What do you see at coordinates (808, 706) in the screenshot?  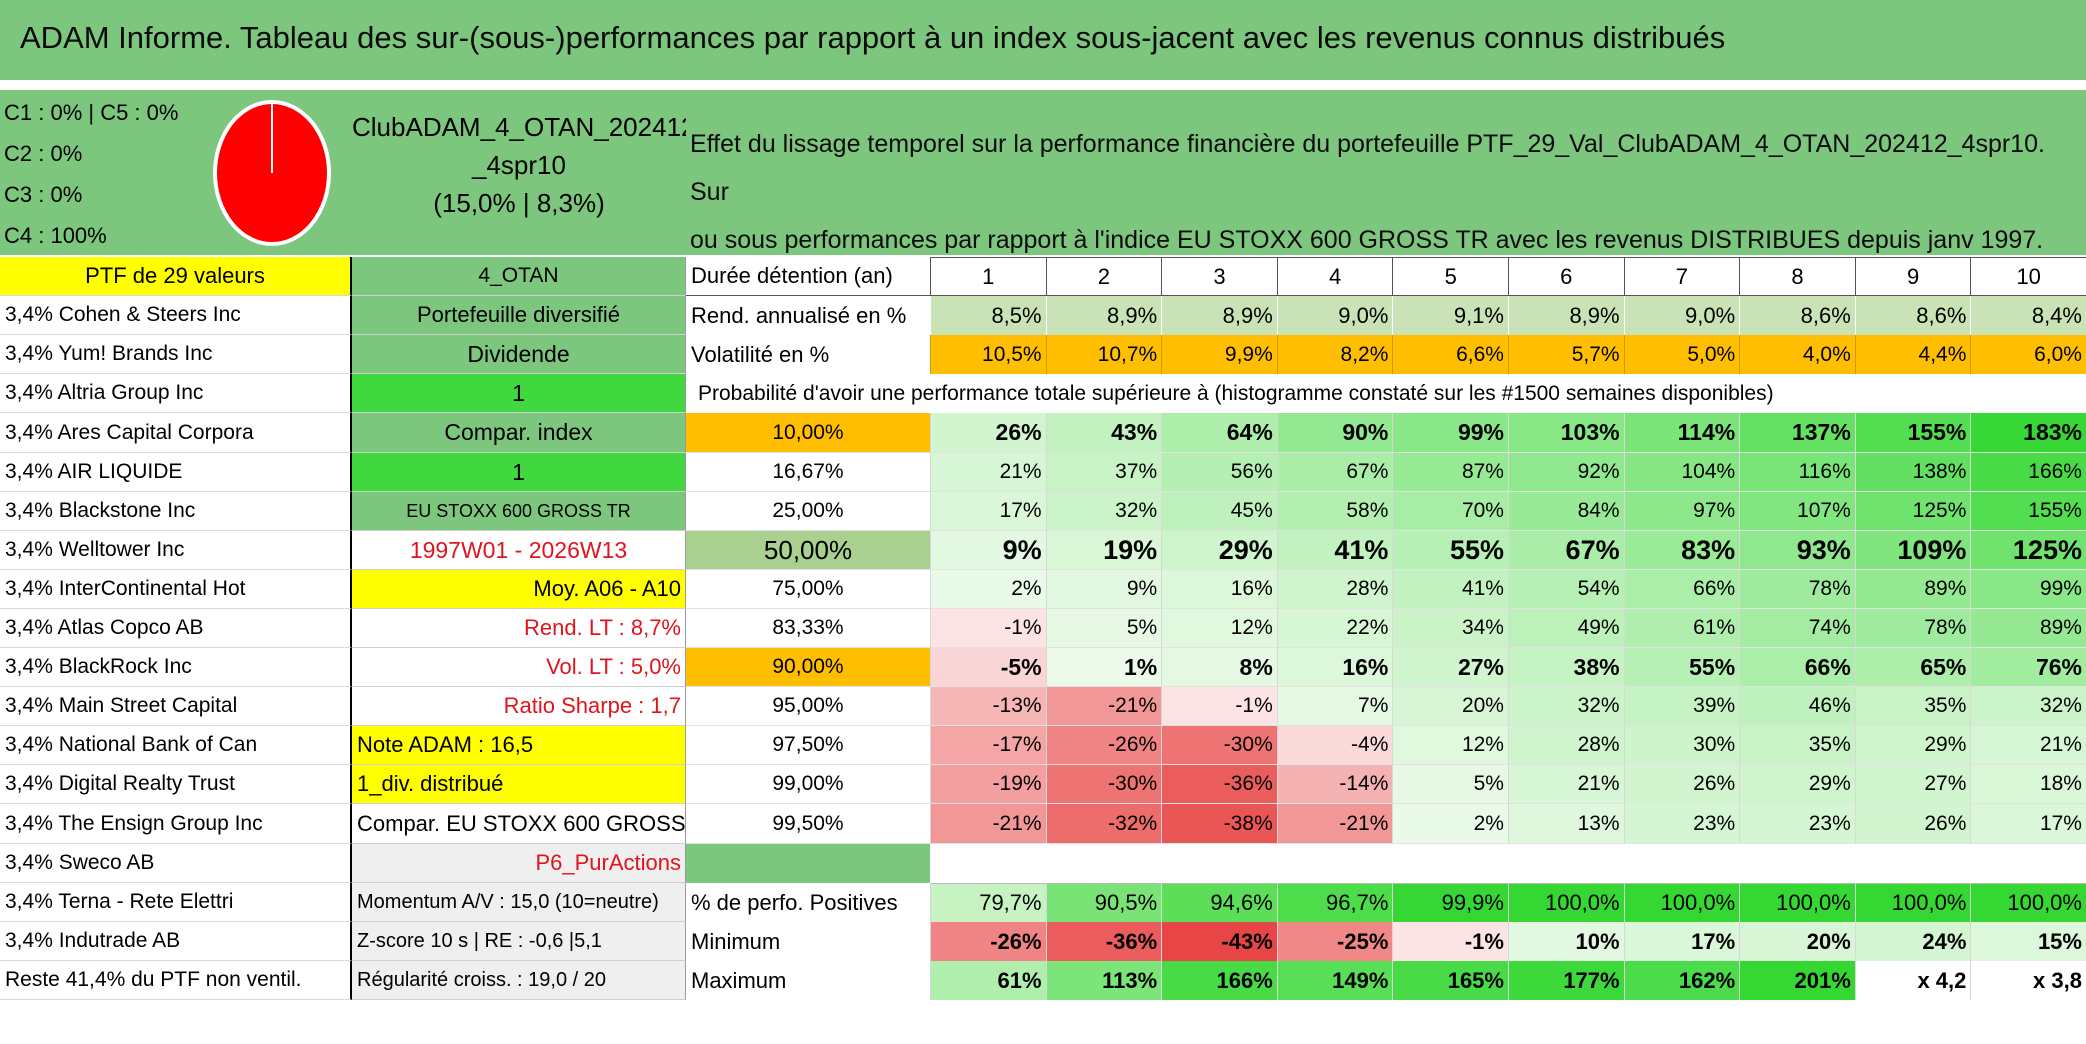 I see `percentile-label: 95,00%` at bounding box center [808, 706].